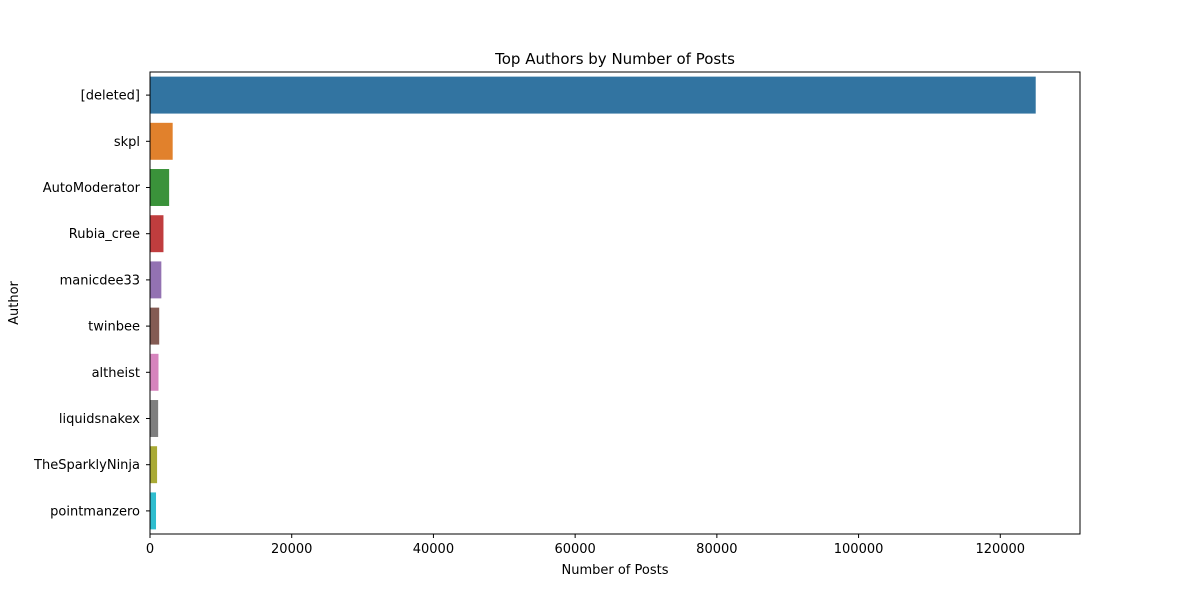 This screenshot has height=600, width=1200. What do you see at coordinates (1000, 549) in the screenshot?
I see `x-tick-label: 120000` at bounding box center [1000, 549].